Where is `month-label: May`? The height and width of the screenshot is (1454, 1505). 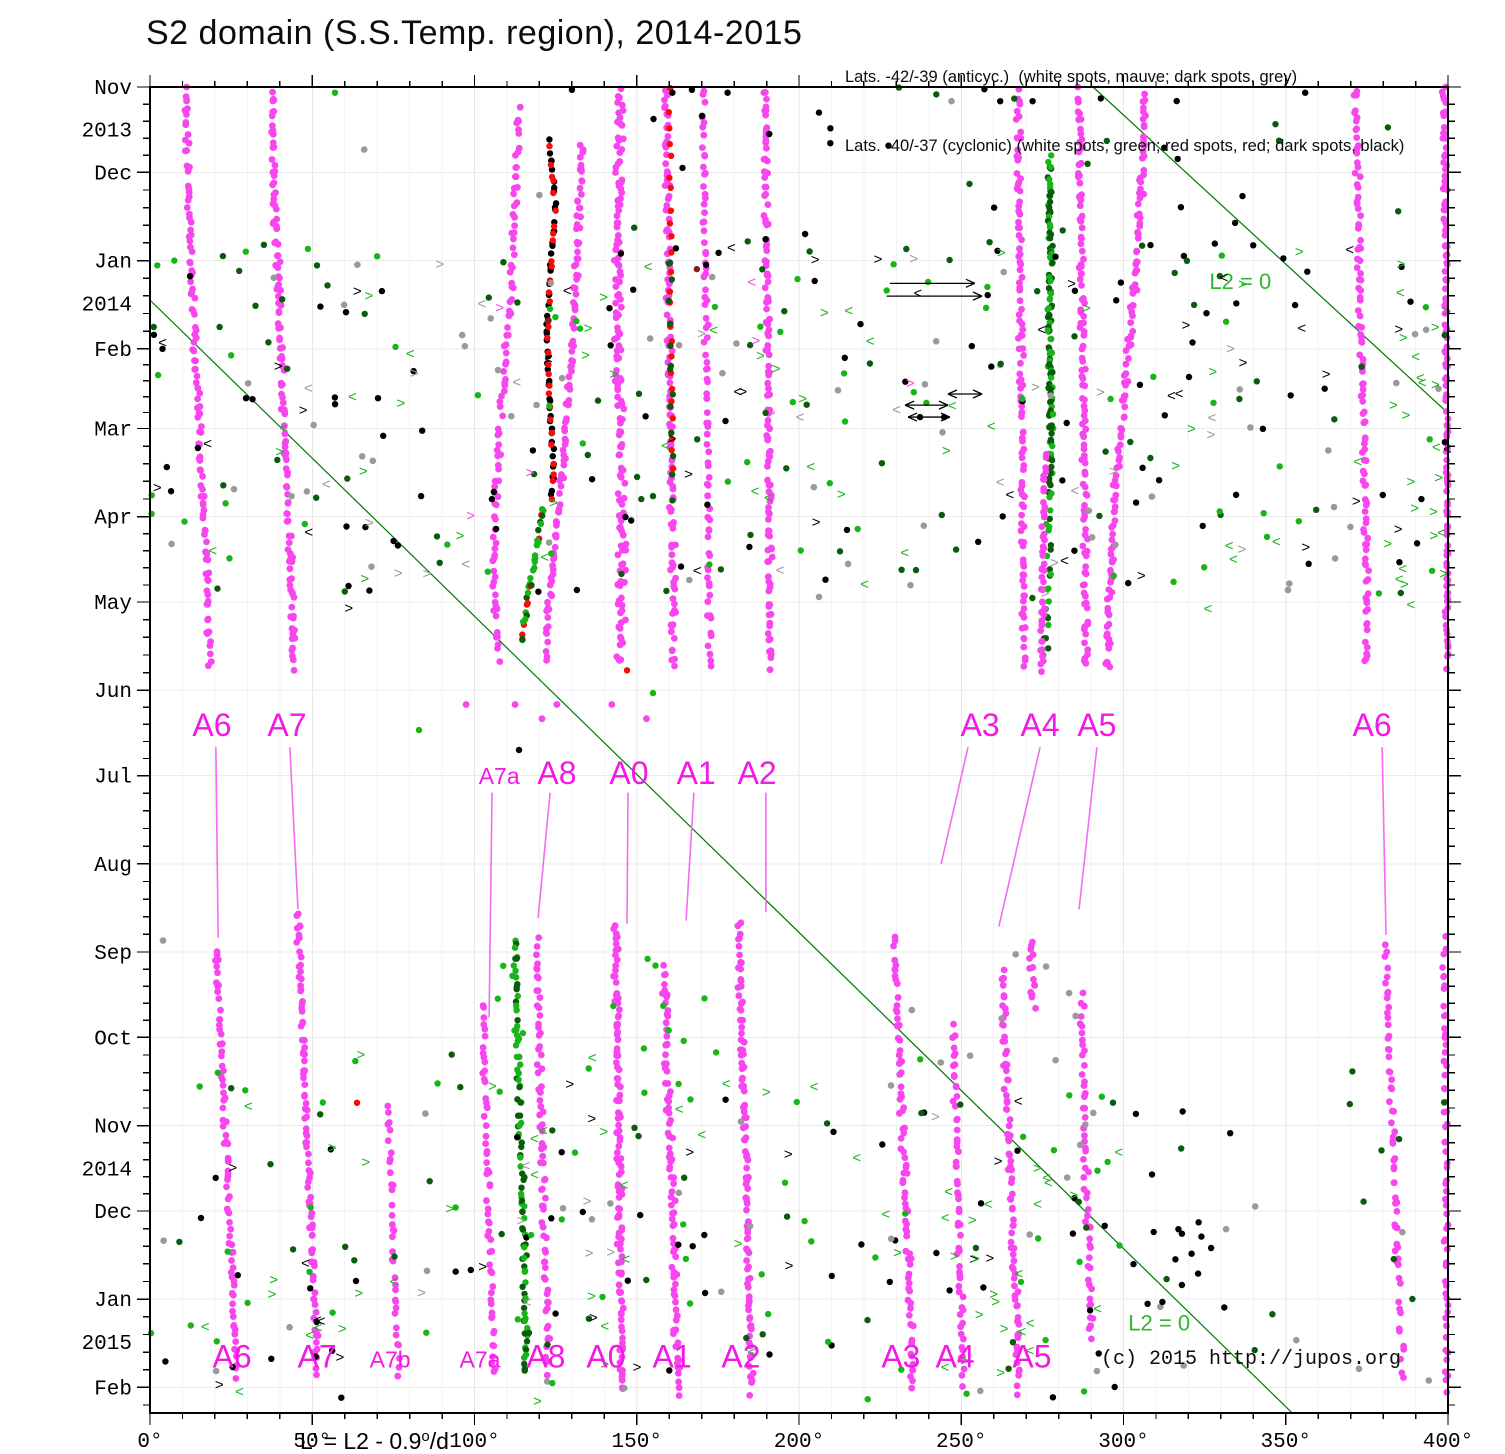 month-label: May is located at coordinates (113, 604).